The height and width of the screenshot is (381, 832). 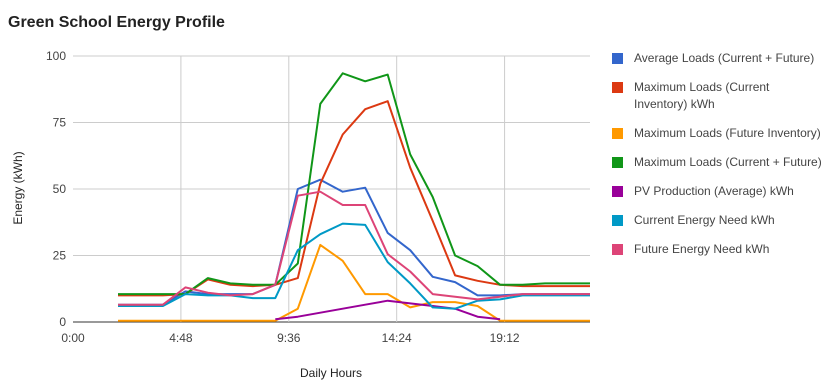 I want to click on x-tick-label: 9:36, so click(x=289, y=338).